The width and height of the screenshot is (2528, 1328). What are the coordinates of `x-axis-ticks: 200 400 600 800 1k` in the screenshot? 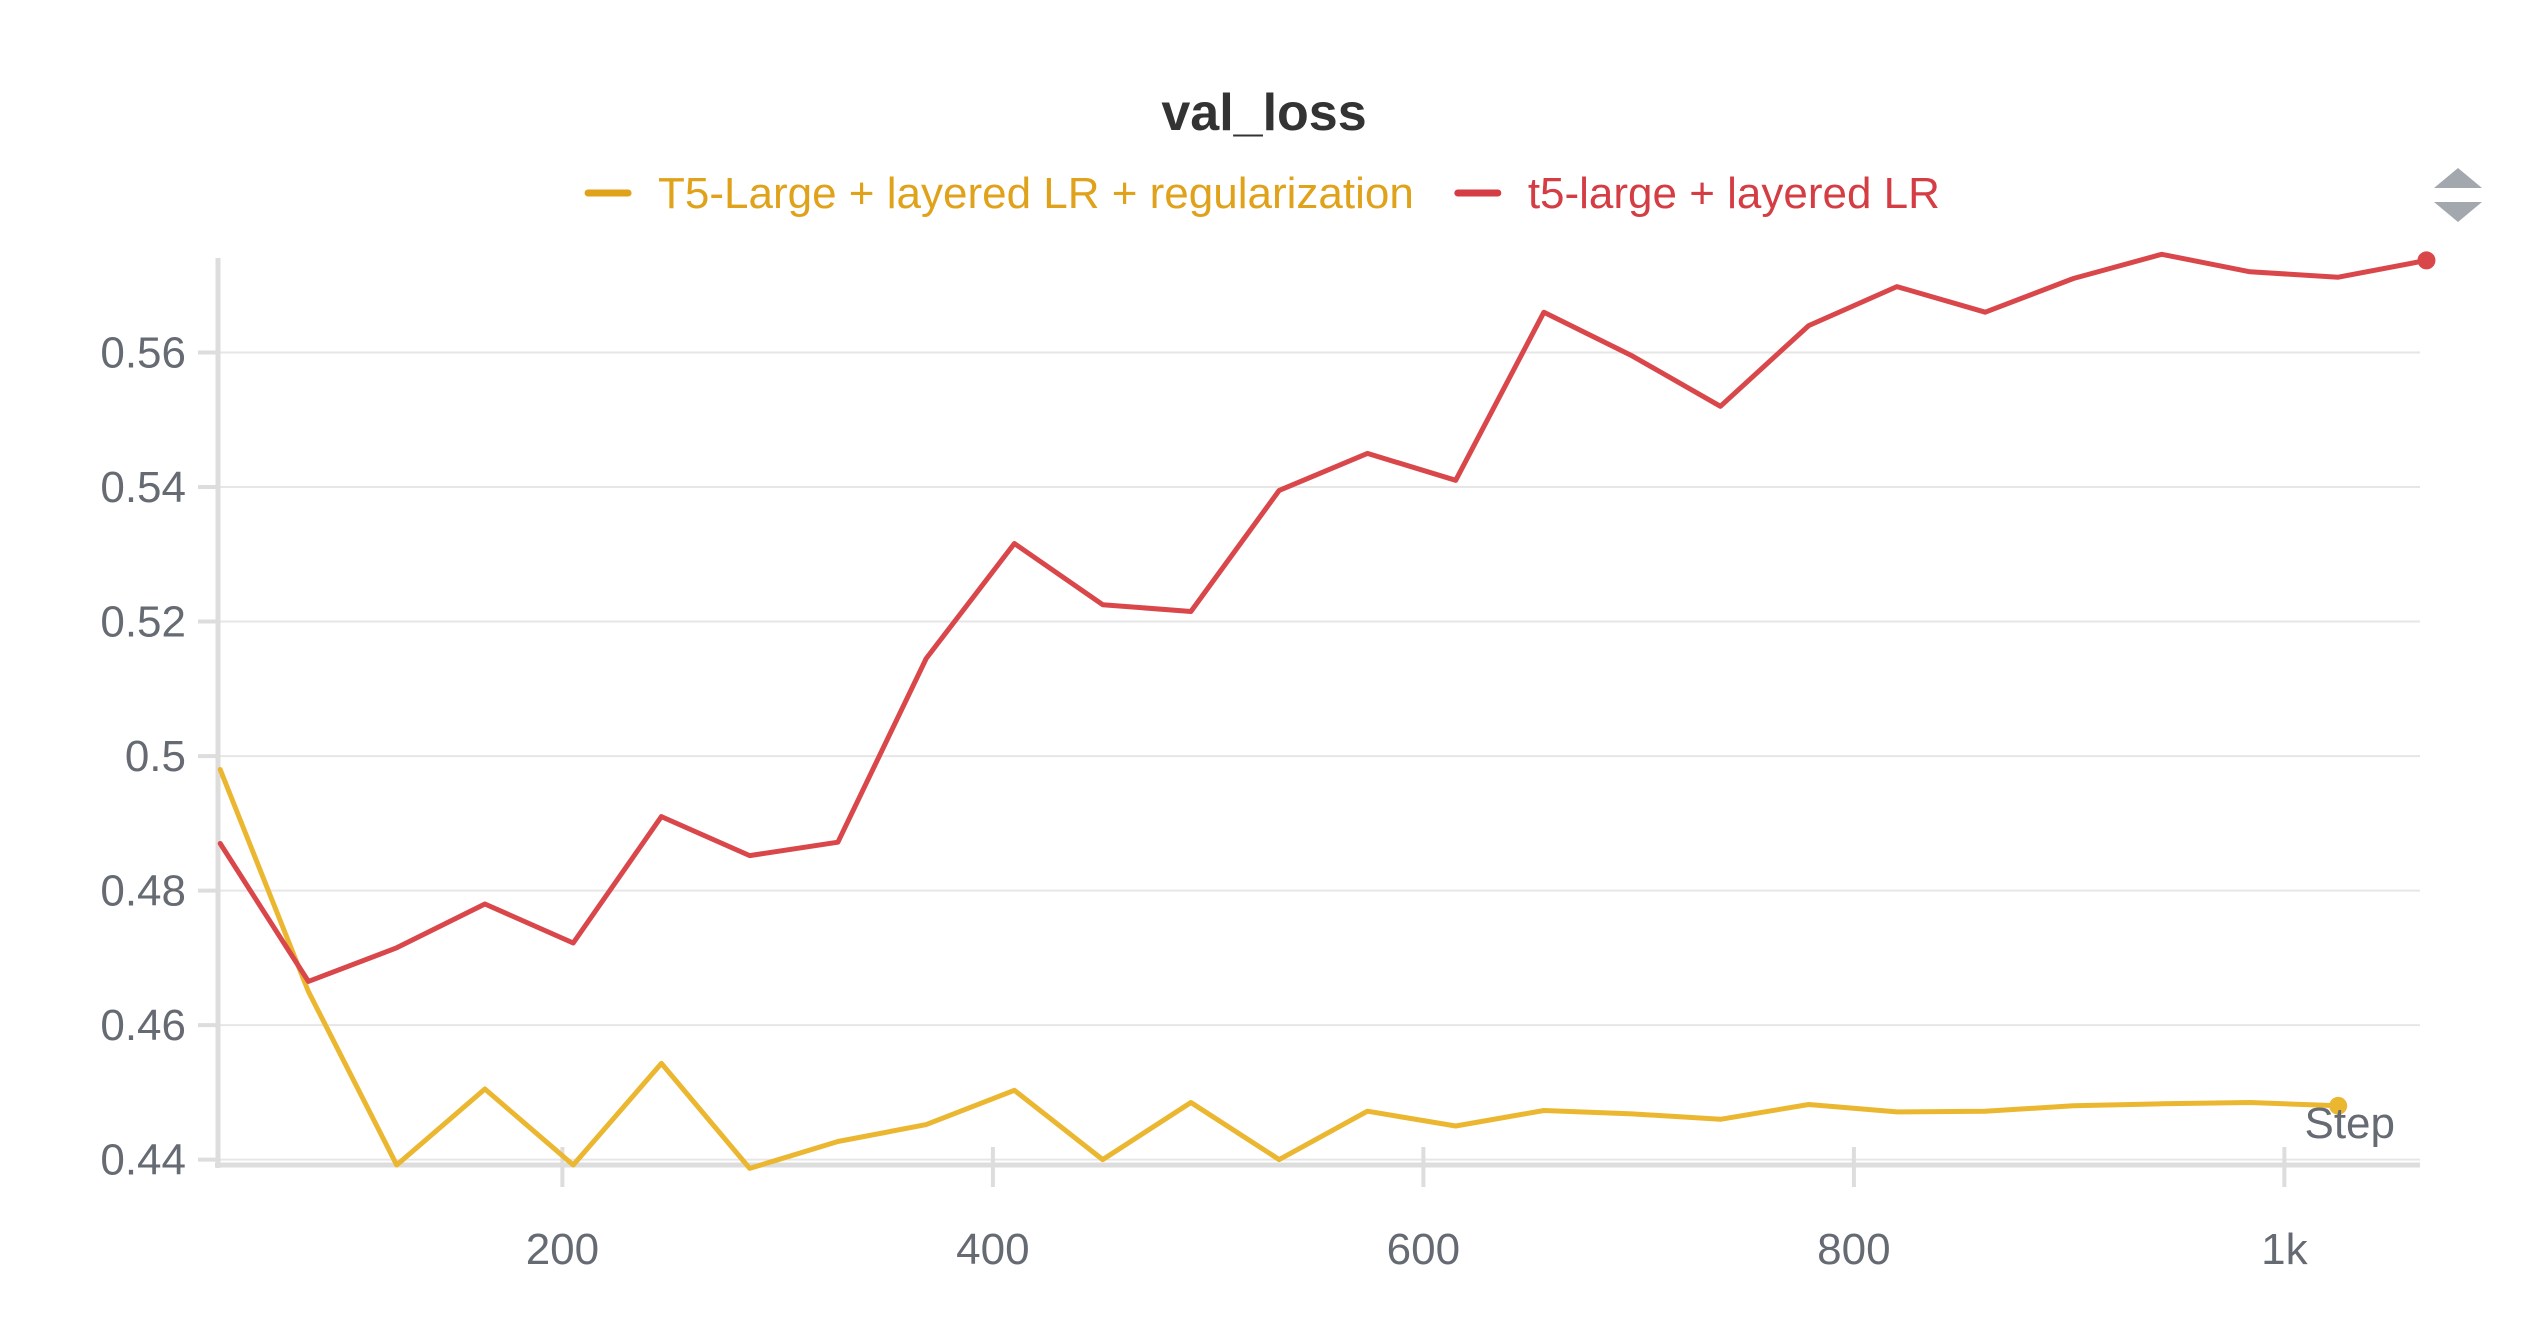 It's located at (1417, 1210).